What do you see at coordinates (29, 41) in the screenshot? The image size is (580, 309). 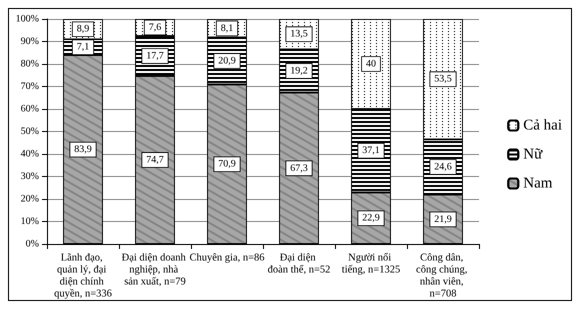 I see `y-tick-label: 90%` at bounding box center [29, 41].